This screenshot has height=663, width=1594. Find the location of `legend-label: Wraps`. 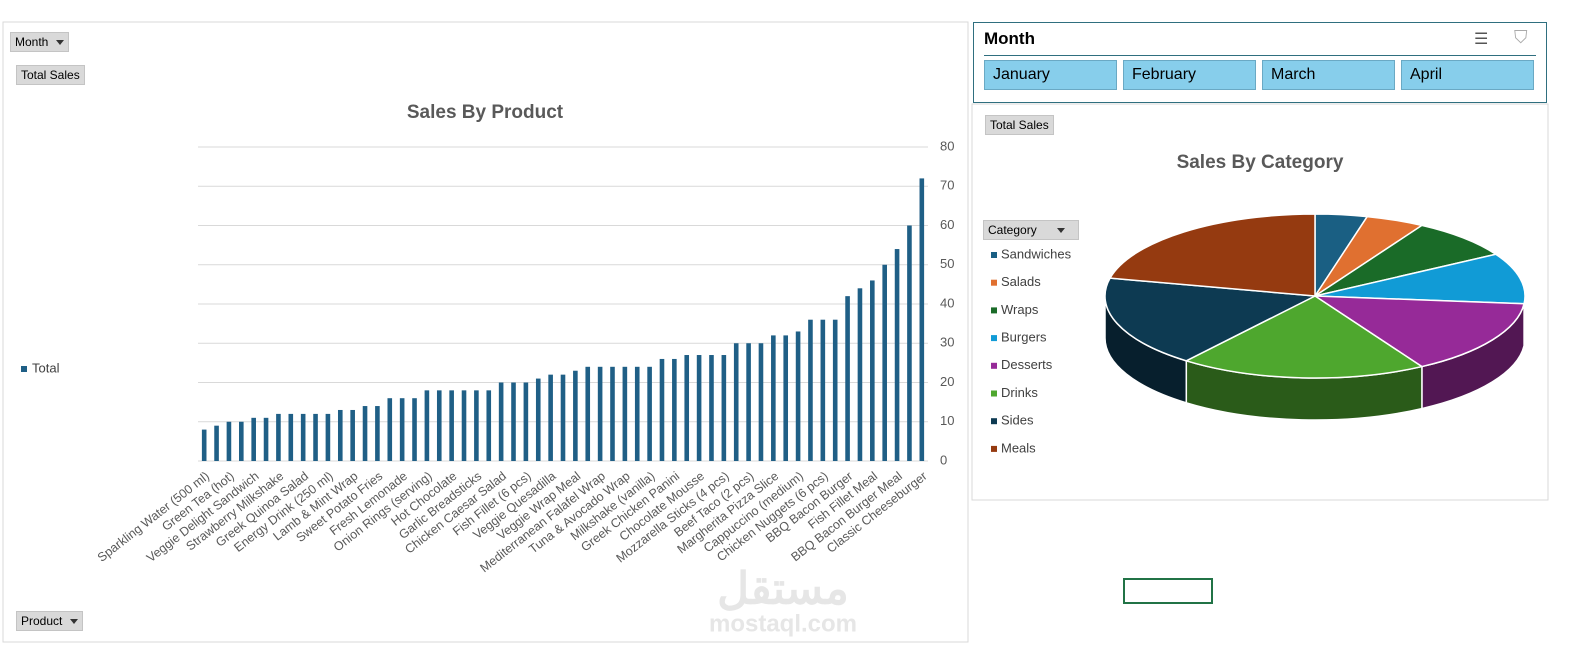

legend-label: Wraps is located at coordinates (1020, 309).